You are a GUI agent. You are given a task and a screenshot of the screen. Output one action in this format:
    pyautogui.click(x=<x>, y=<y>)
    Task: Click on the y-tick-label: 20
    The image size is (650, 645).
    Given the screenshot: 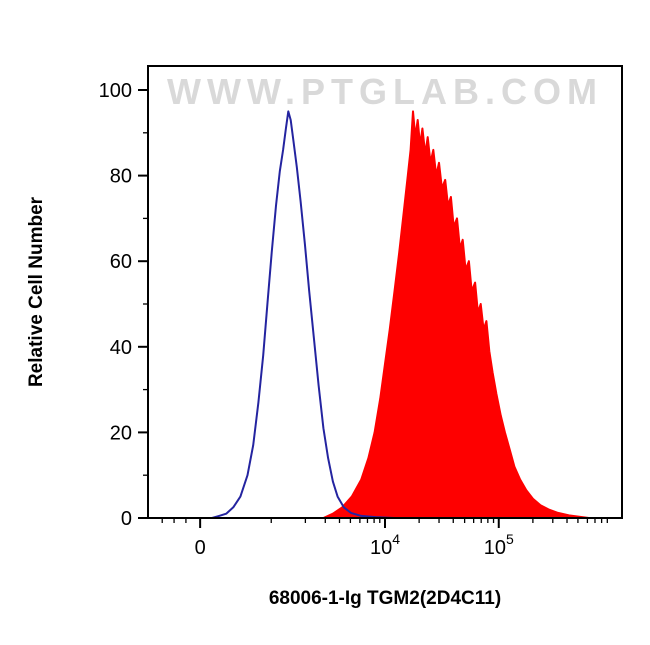 What is the action you would take?
    pyautogui.click(x=121, y=433)
    